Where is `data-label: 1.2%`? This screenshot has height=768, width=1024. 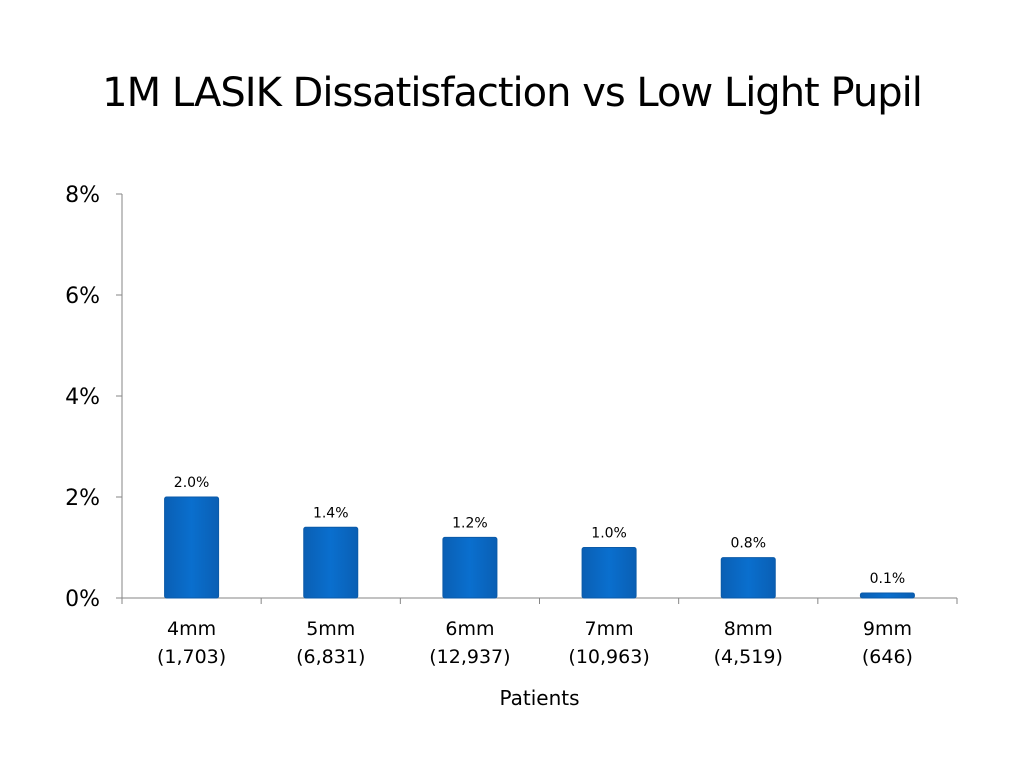 data-label: 1.2% is located at coordinates (470, 523).